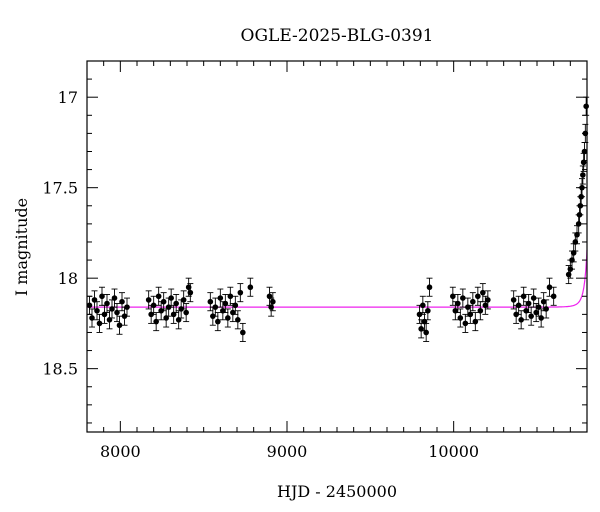  What do you see at coordinates (337, 491) in the screenshot?
I see `x-axis-title: HJD - 2450000` at bounding box center [337, 491].